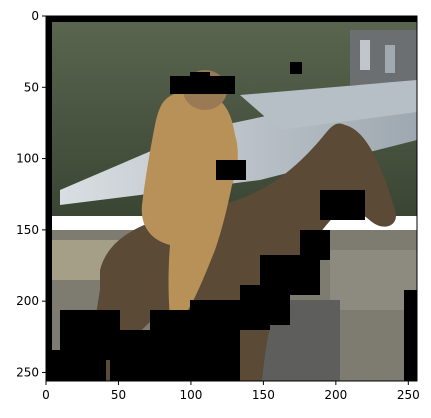 Image resolution: width=431 pixels, height=418 pixels. Describe the element at coordinates (27, 230) in the screenshot. I see `y-tick-label: 150` at that location.